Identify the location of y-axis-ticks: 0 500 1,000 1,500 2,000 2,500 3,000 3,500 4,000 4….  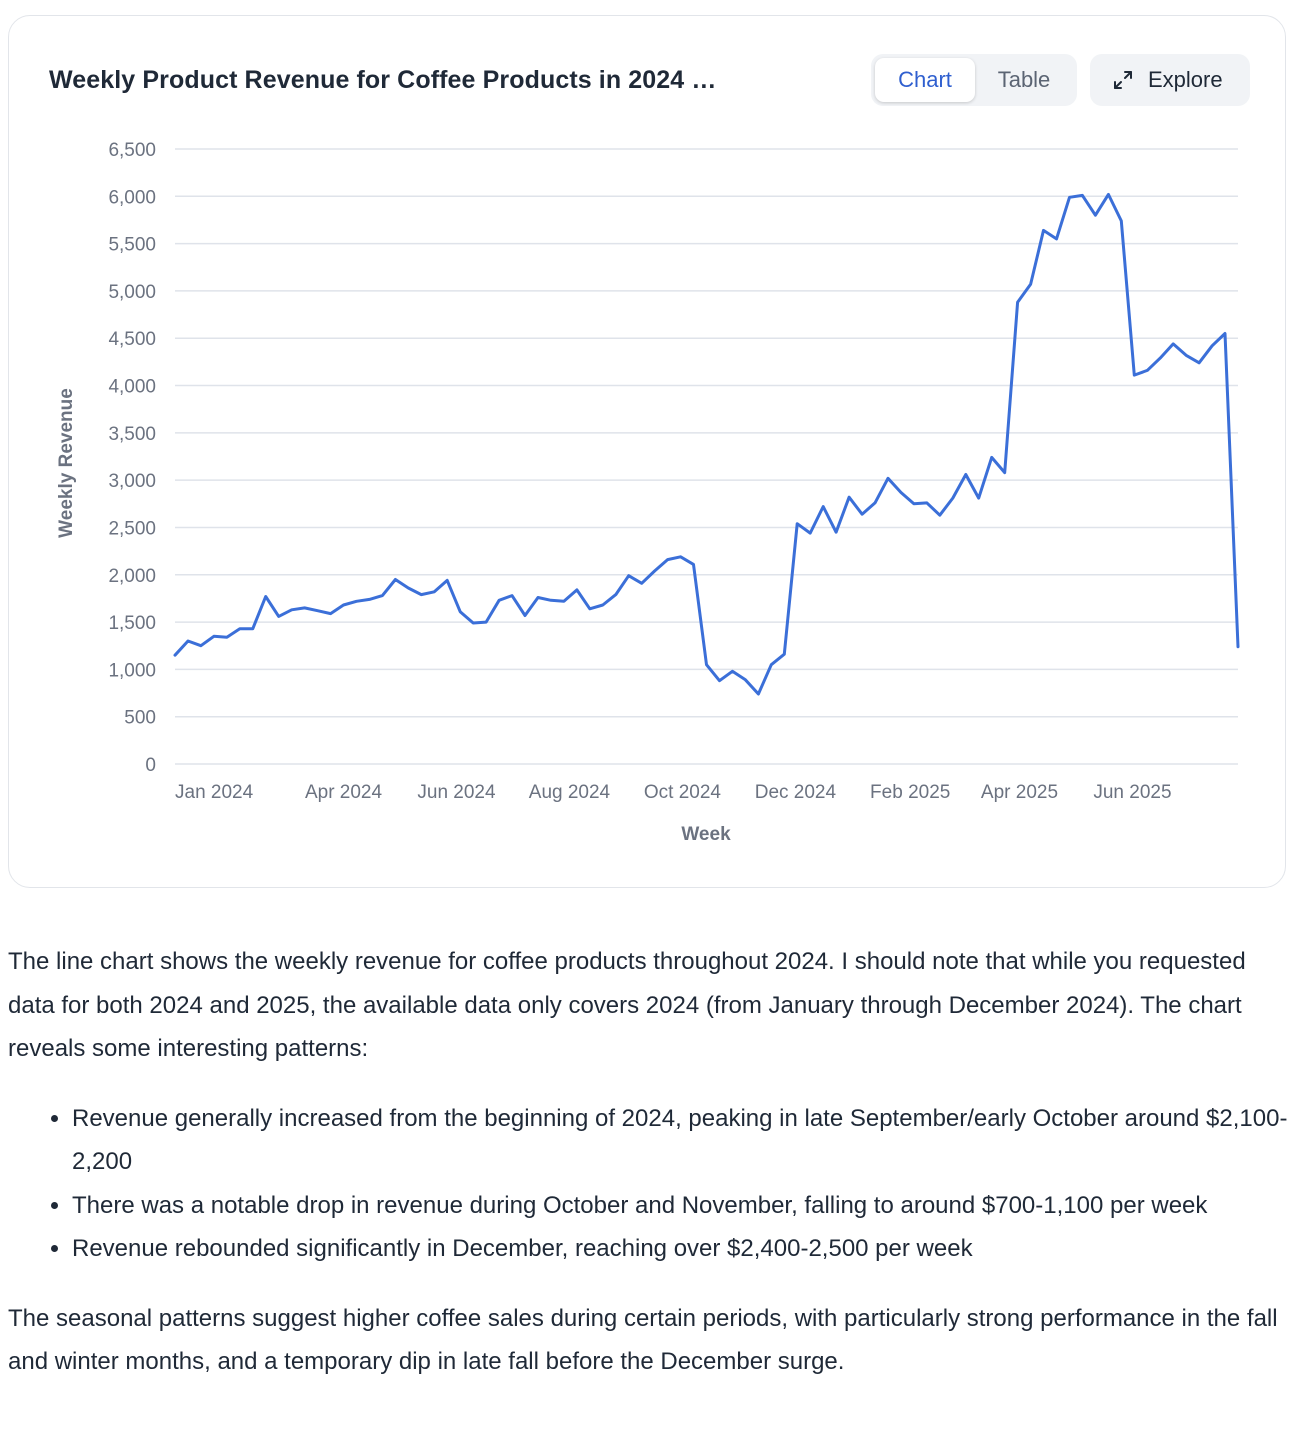
(132, 458).